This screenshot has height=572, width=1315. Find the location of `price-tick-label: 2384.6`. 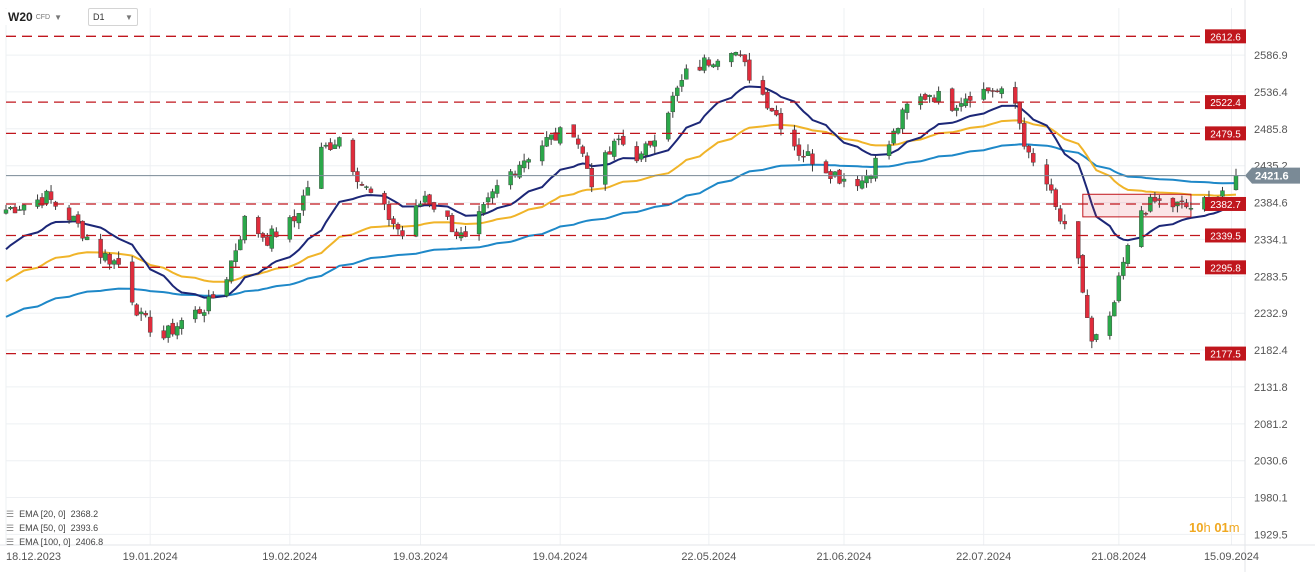

price-tick-label: 2384.6 is located at coordinates (1271, 204).